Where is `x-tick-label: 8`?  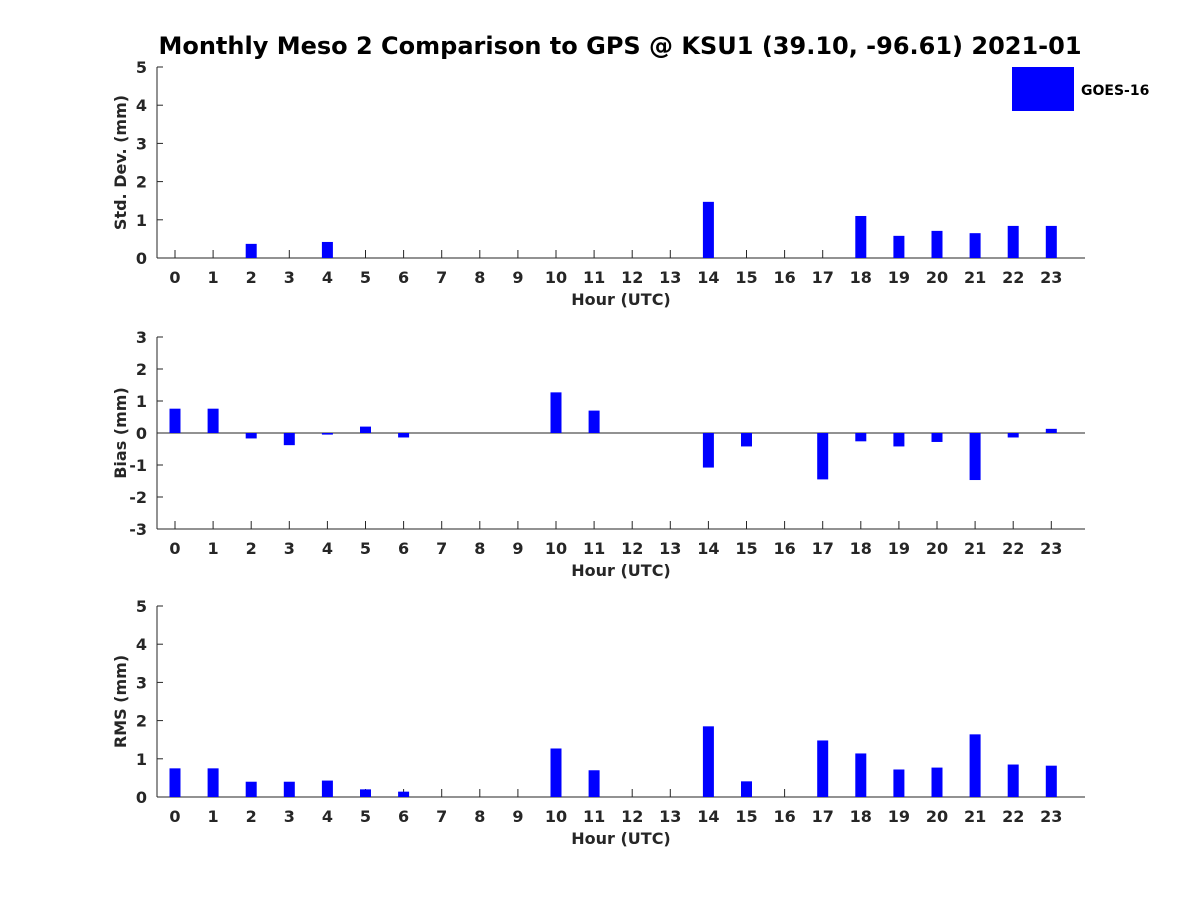
x-tick-label: 8 is located at coordinates (479, 816).